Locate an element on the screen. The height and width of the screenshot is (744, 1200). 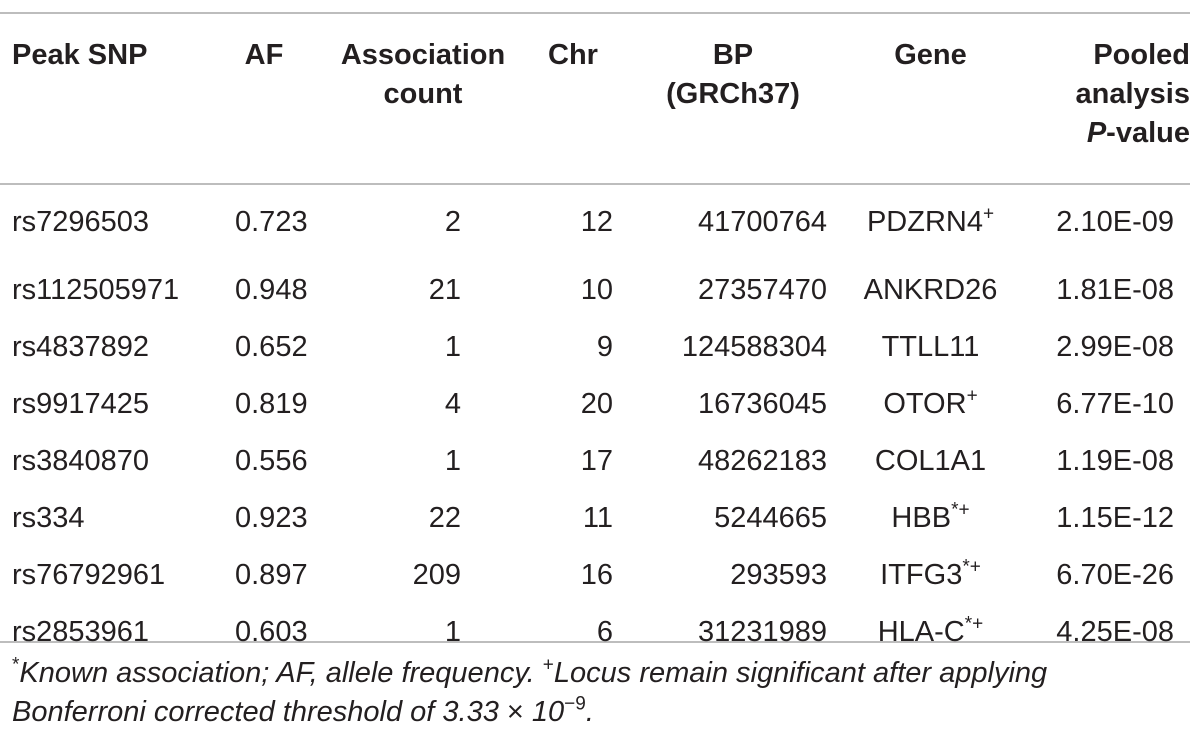
header-rule is located at coordinates (595, 184).